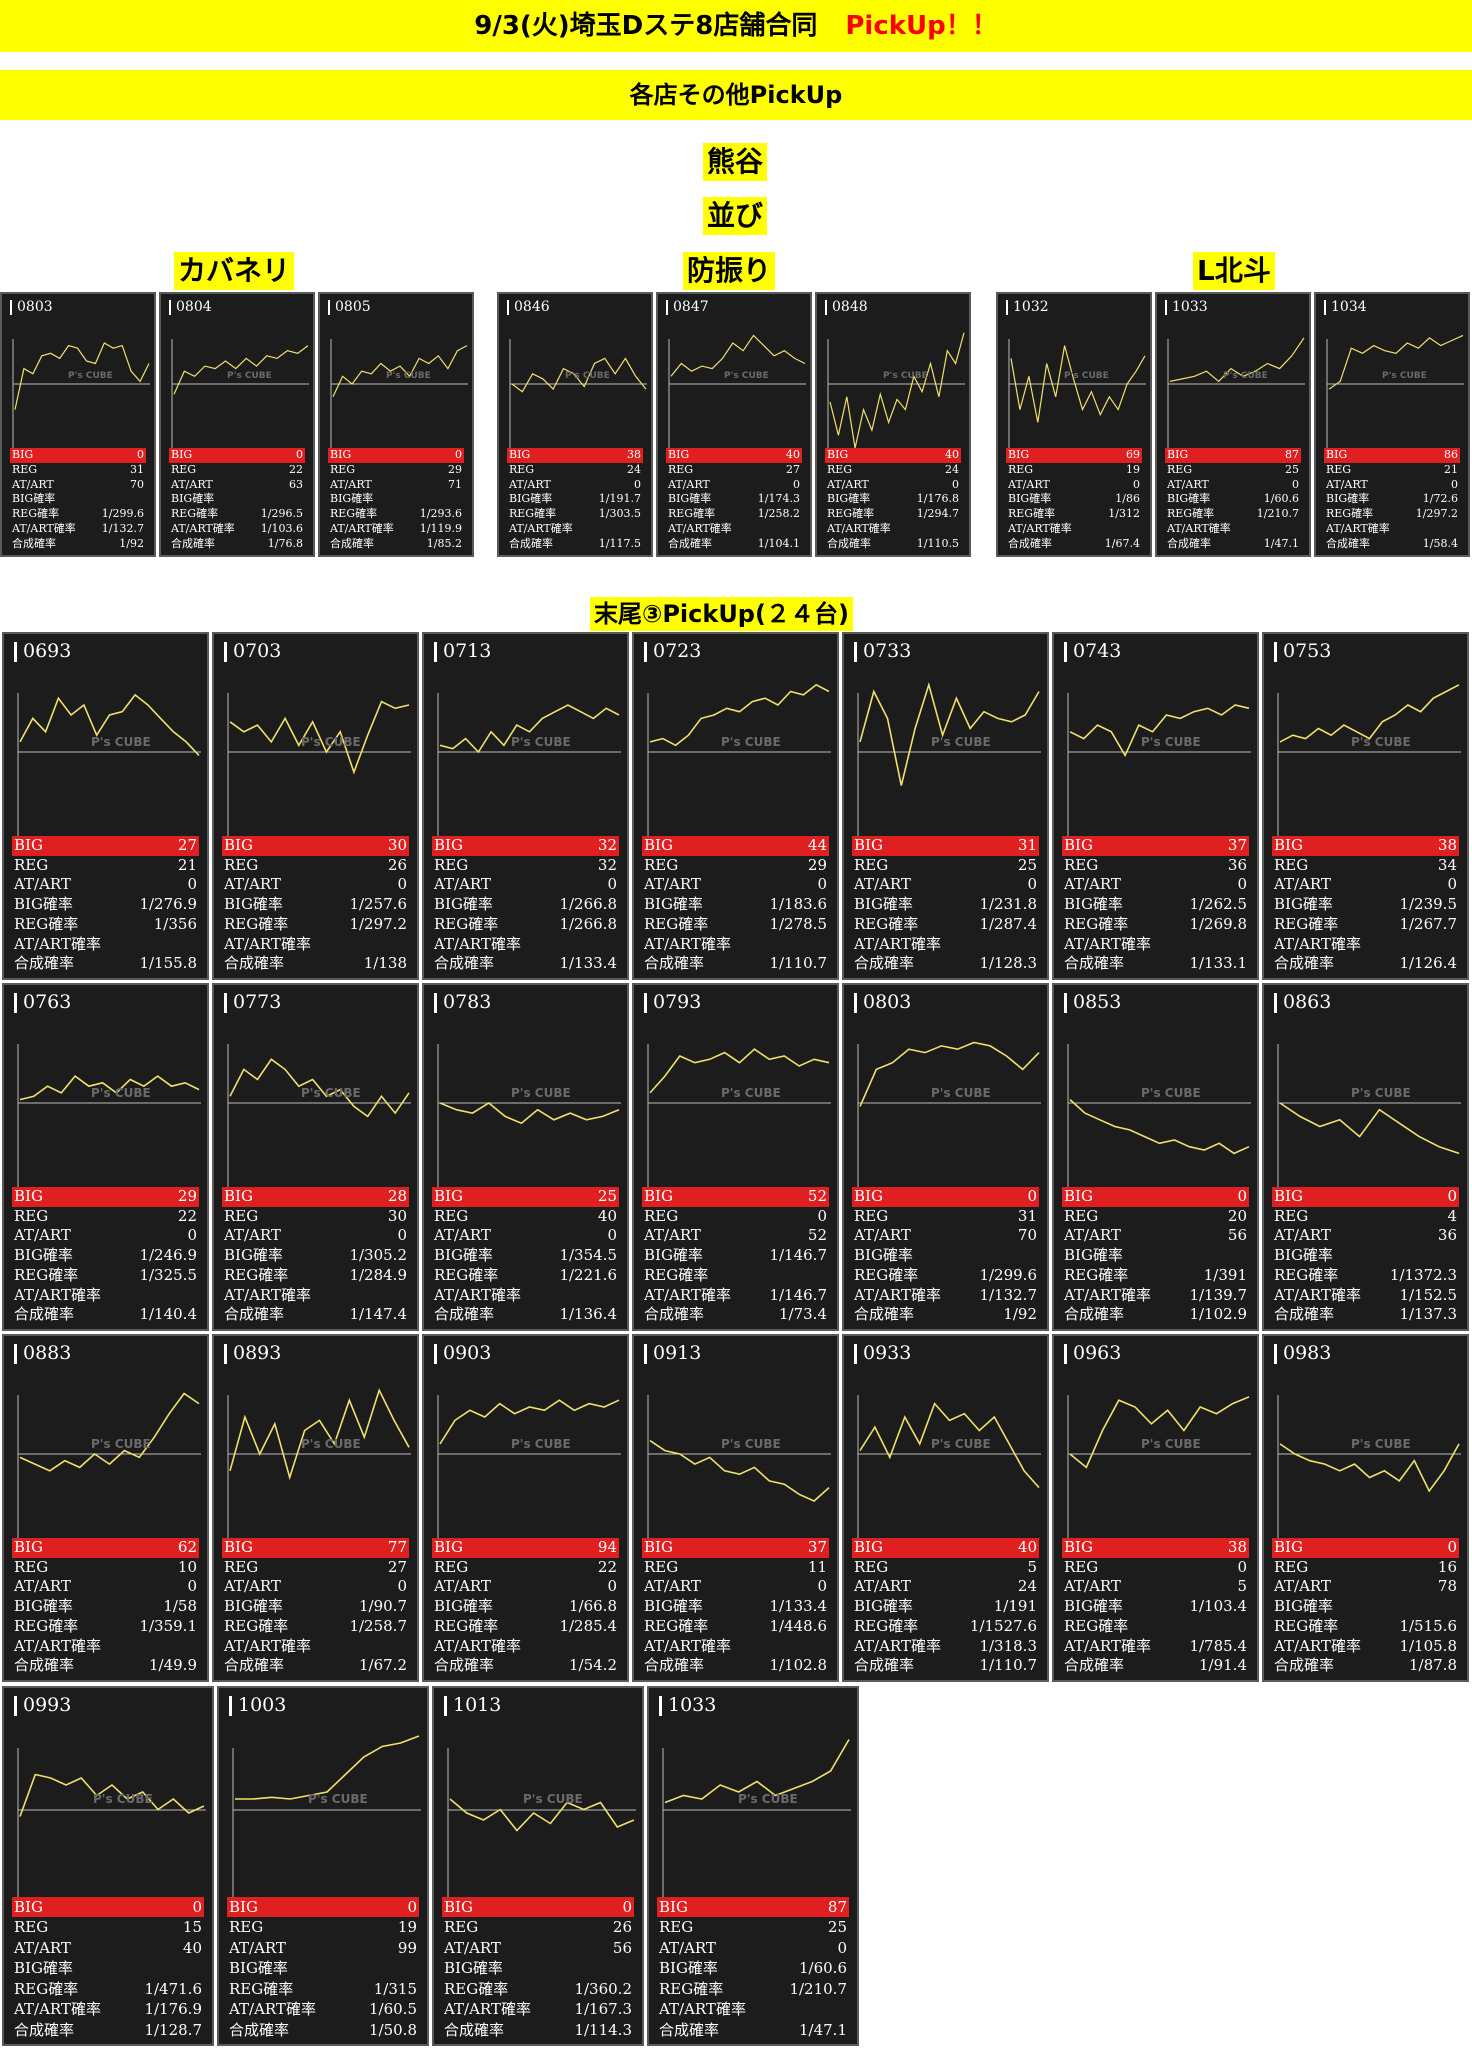  I want to click on stat-row-total-prob: 合成確率 1/87.8, so click(1365, 1666).